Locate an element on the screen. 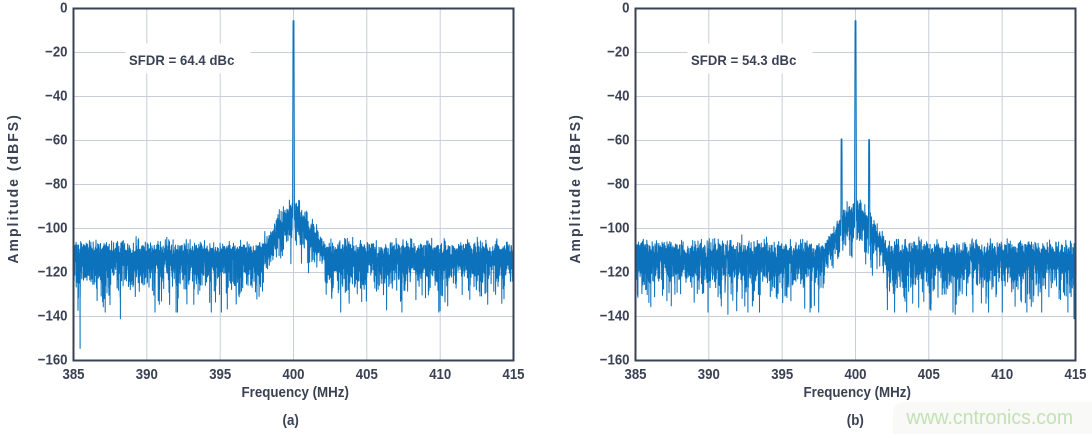 Image resolution: width=1092 pixels, height=434 pixels. svg-text: (b) is located at coordinates (855, 419).